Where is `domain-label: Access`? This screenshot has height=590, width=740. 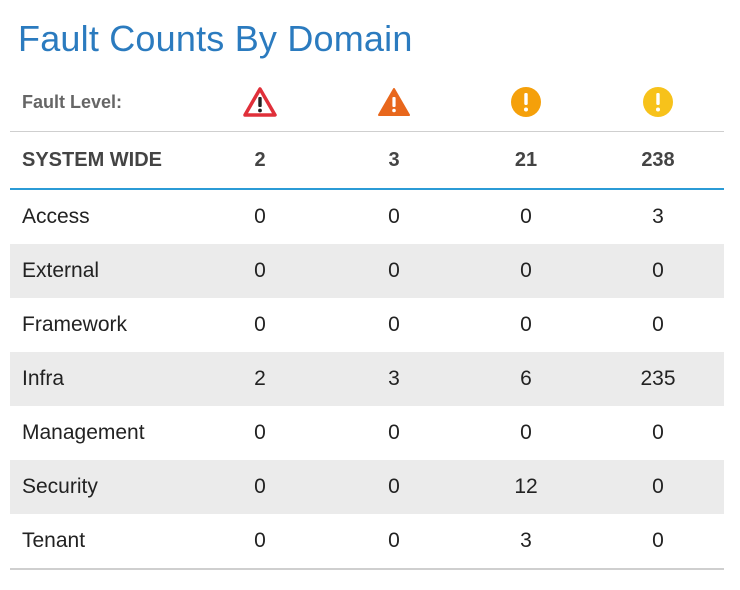
domain-label: Access is located at coordinates (56, 216).